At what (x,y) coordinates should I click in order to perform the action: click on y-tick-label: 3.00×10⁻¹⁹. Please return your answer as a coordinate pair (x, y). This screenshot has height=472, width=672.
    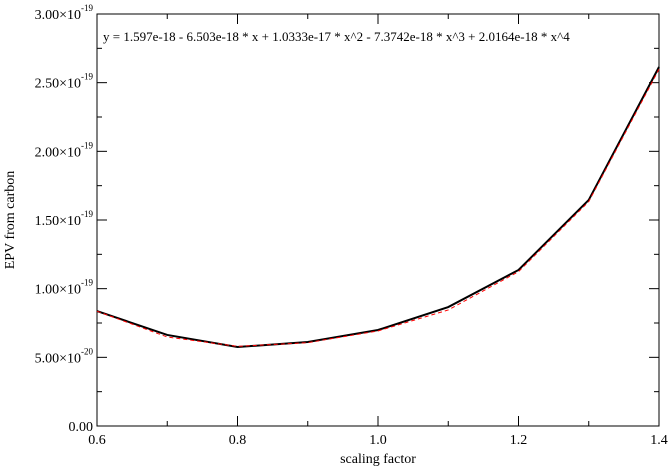
    Looking at the image, I should click on (64, 13).